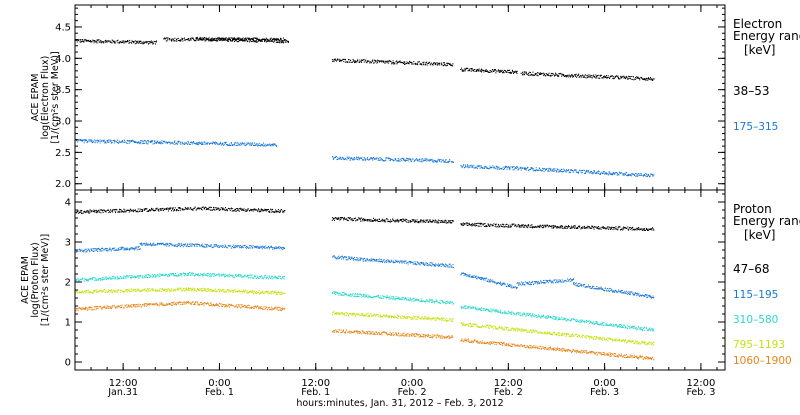 The image size is (800, 415). Describe the element at coordinates (68, 363) in the screenshot. I see `y-tick-label: 0` at that location.